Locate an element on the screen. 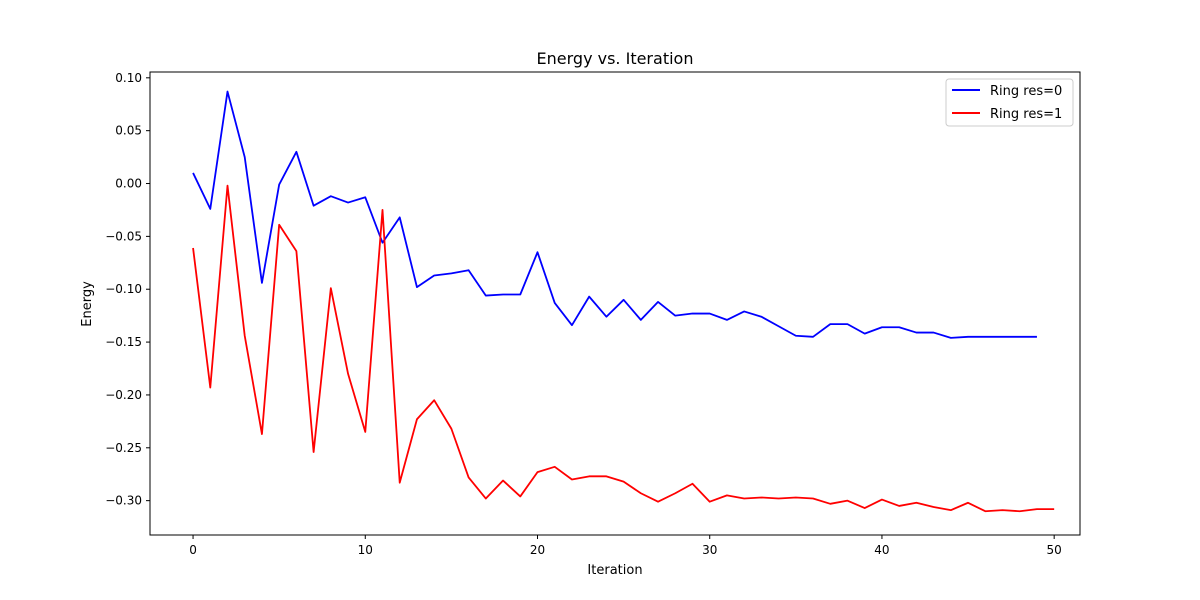 Image resolution: width=1200 pixels, height=600 pixels. x-tick-label: 40 is located at coordinates (881, 550).